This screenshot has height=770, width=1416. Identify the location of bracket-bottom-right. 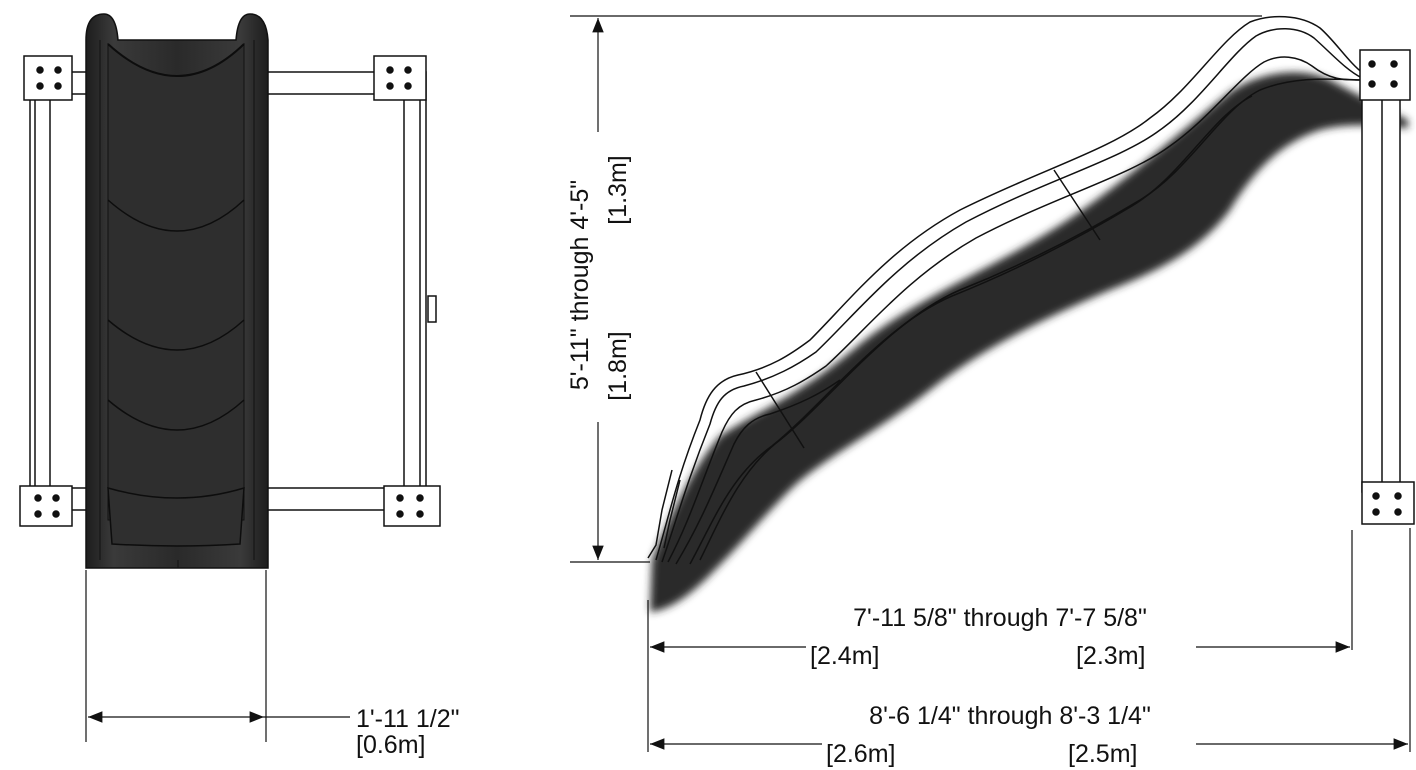
(412, 506).